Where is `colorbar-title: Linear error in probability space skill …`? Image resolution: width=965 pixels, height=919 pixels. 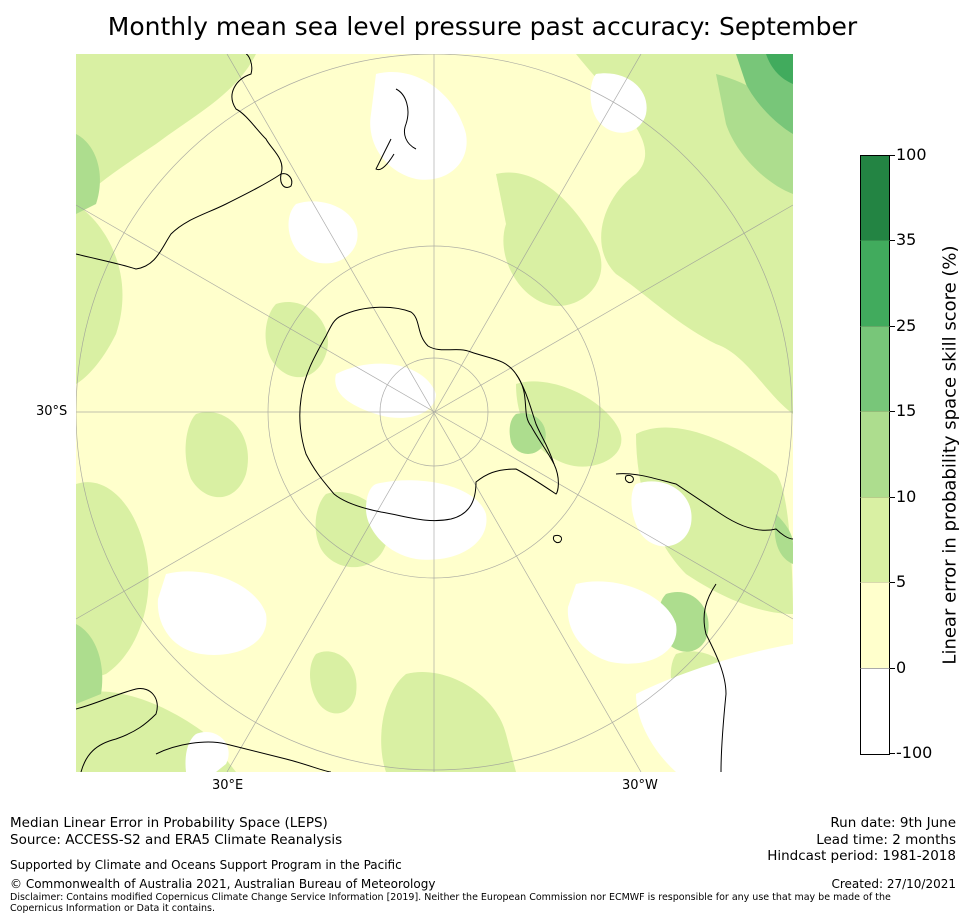
colorbar-title: Linear error in probability space skill … is located at coordinates (950, 455).